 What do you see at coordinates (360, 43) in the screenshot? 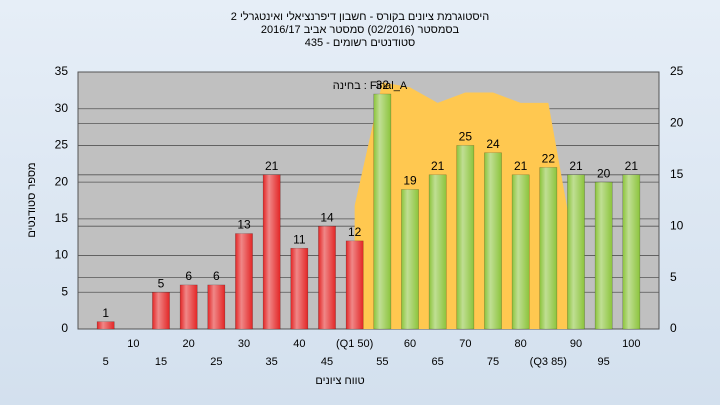
I see `chart-subtitle: סטודנטים רשומים - 435` at bounding box center [360, 43].